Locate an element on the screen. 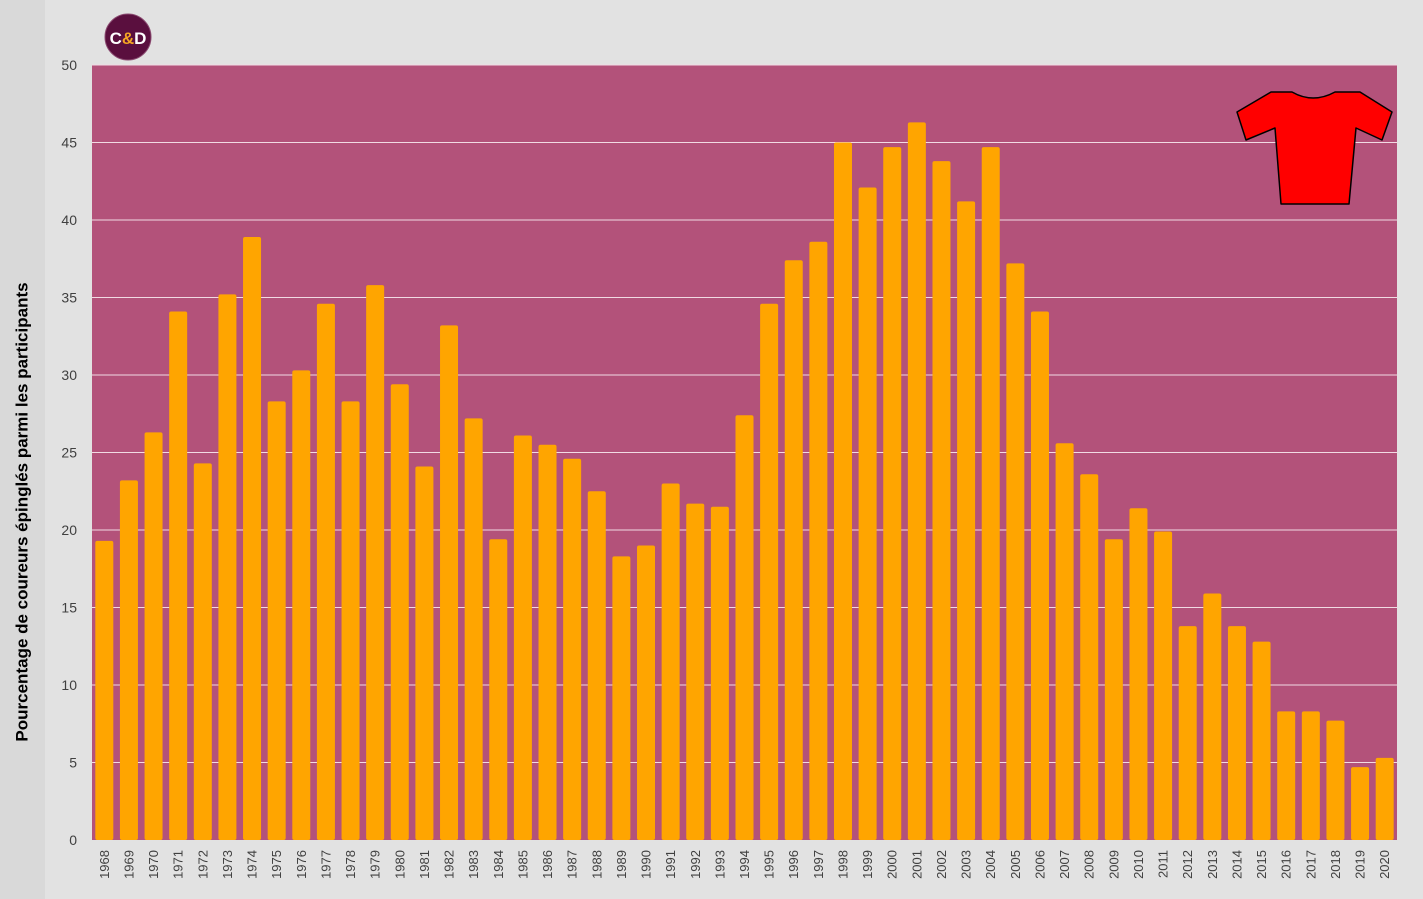 The image size is (1423, 899). x-tick-label-1995: 1995 is located at coordinates (769, 864).